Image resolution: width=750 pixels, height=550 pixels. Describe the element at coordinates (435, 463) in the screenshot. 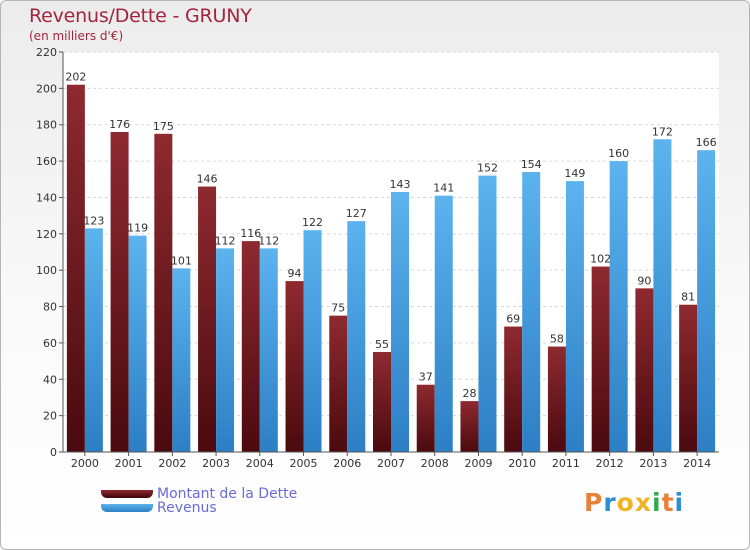

I see `x-tick-label-2008: 2008` at that location.